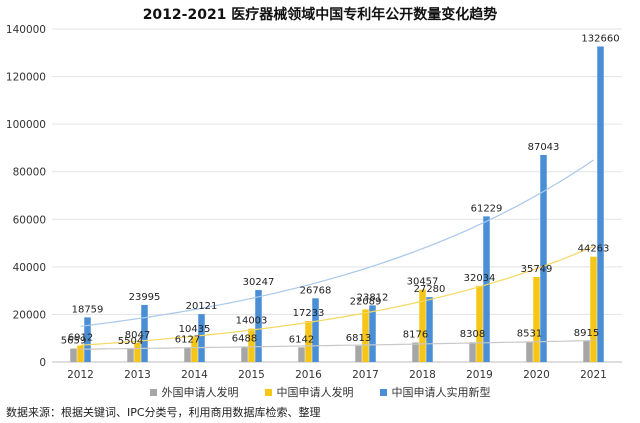  Describe the element at coordinates (163, 412) in the screenshot. I see `source-note: 数据来源：根据关键词、IPC分类号，利用商用数据库检索、整理` at that location.